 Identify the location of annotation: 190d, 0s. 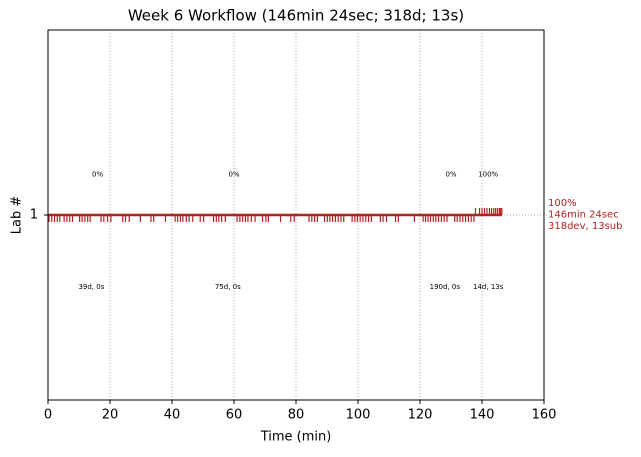
(445, 287).